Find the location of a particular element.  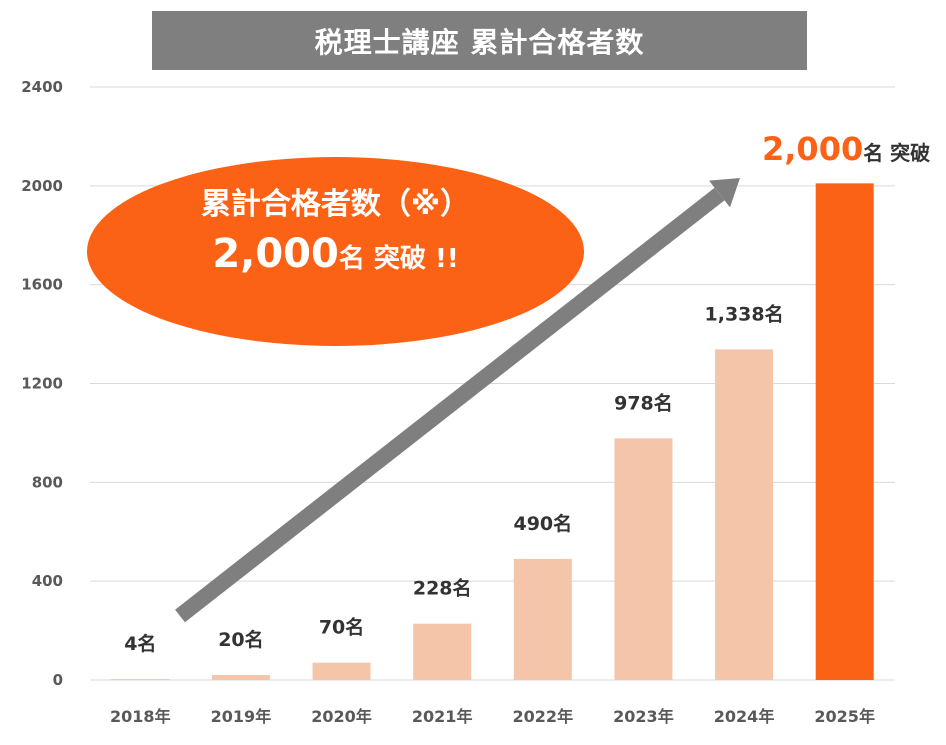

callout-line1: 累計合格者数（※） is located at coordinates (335, 204).